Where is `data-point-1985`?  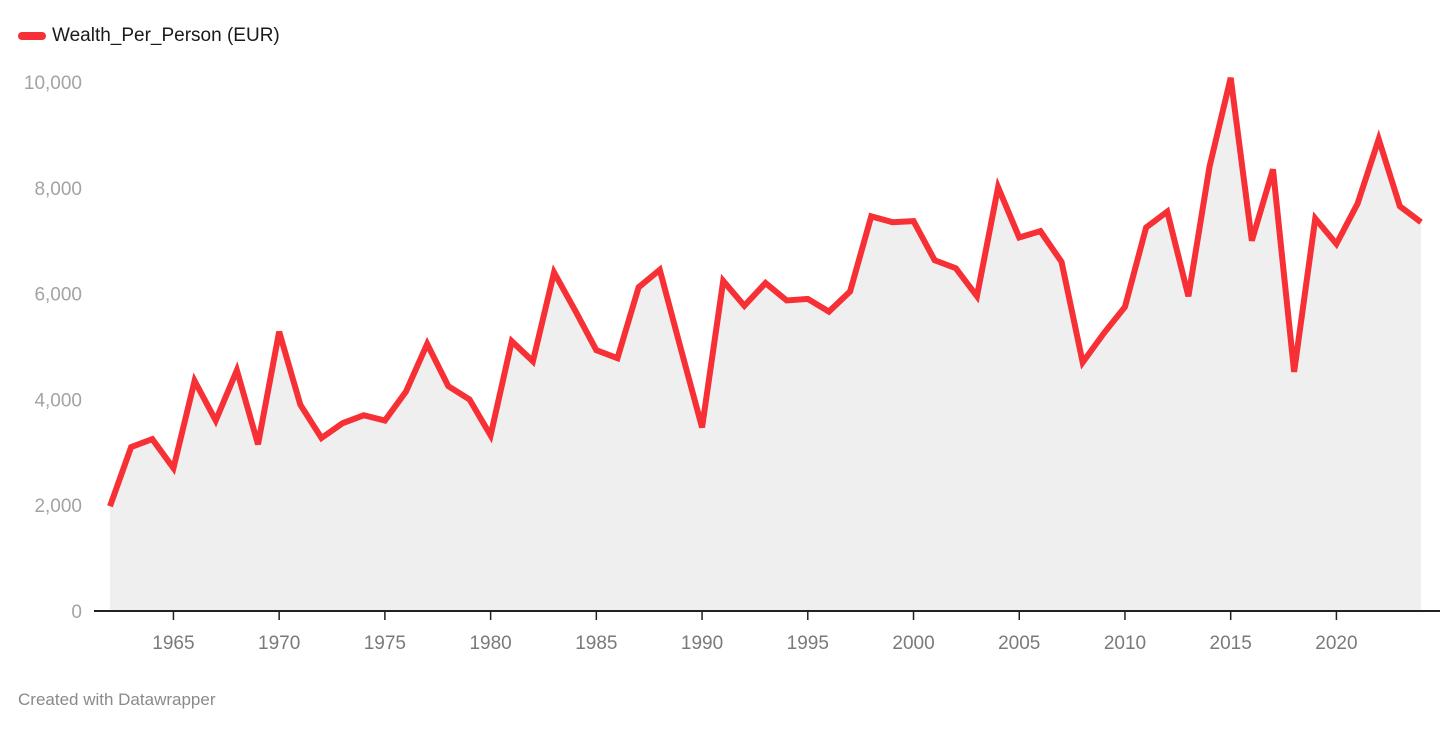 data-point-1985 is located at coordinates (596, 350).